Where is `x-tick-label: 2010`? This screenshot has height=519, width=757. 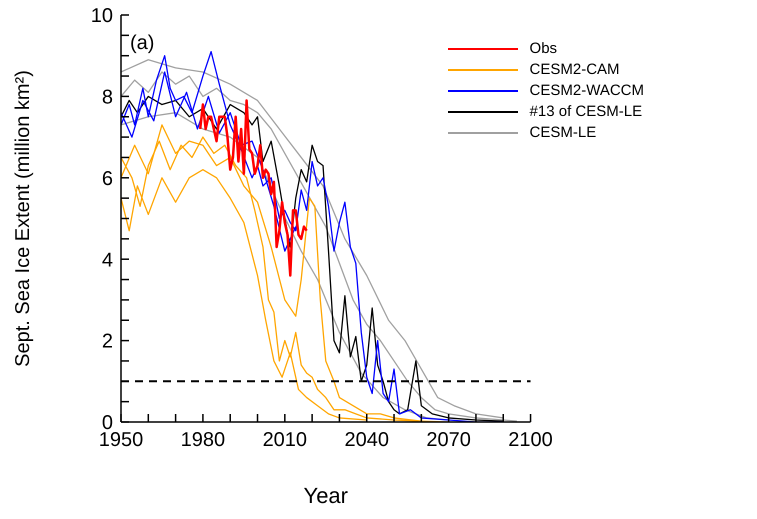
x-tick-label: 2010 is located at coordinates (285, 440).